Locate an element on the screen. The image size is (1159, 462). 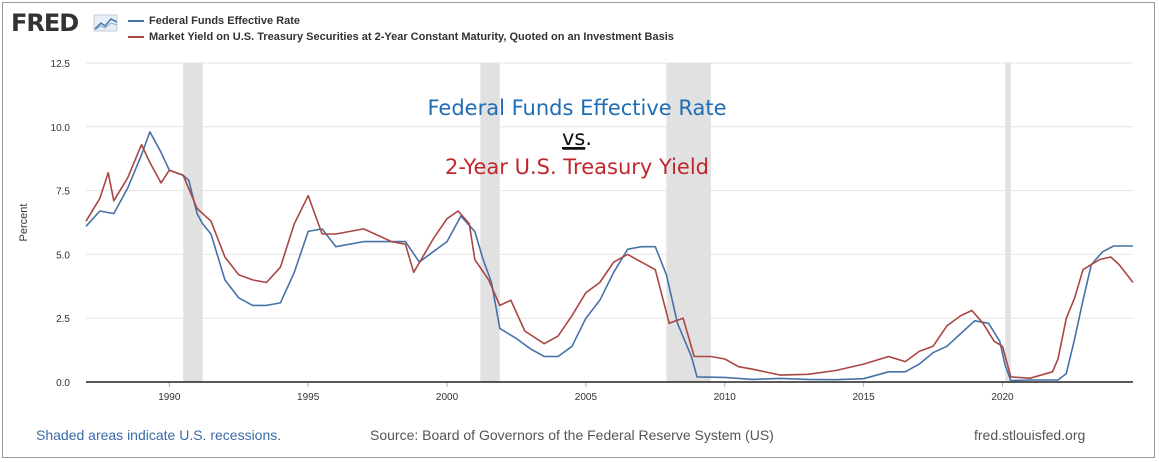
annotation-vs: vs. is located at coordinates (577, 138).